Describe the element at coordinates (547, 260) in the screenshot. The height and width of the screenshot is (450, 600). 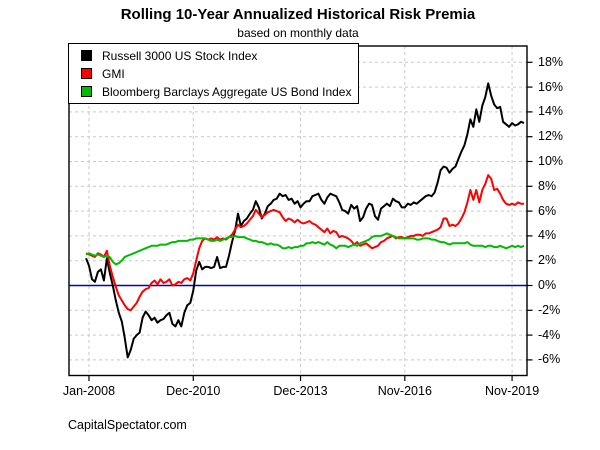
I see `y-tick-label: 2%` at that location.